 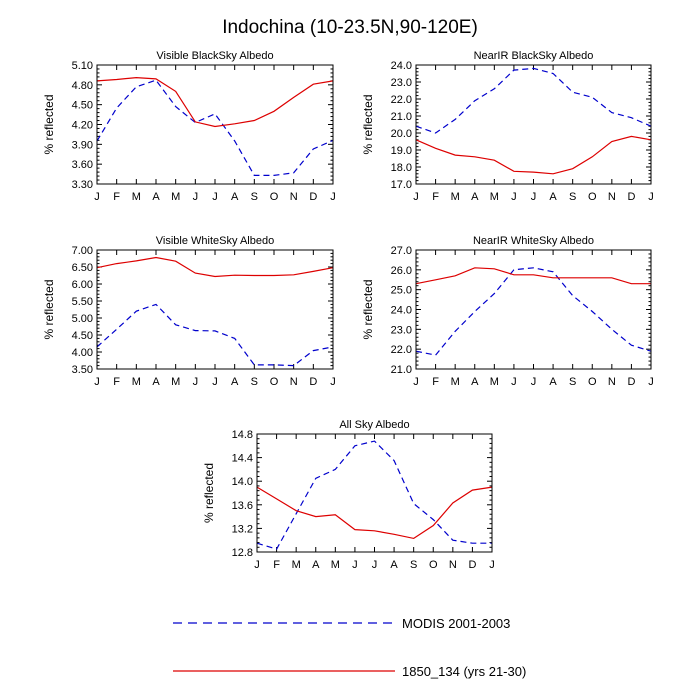 What do you see at coordinates (401, 271) in the screenshot?
I see `y-tick-label: 26.0` at bounding box center [401, 271].